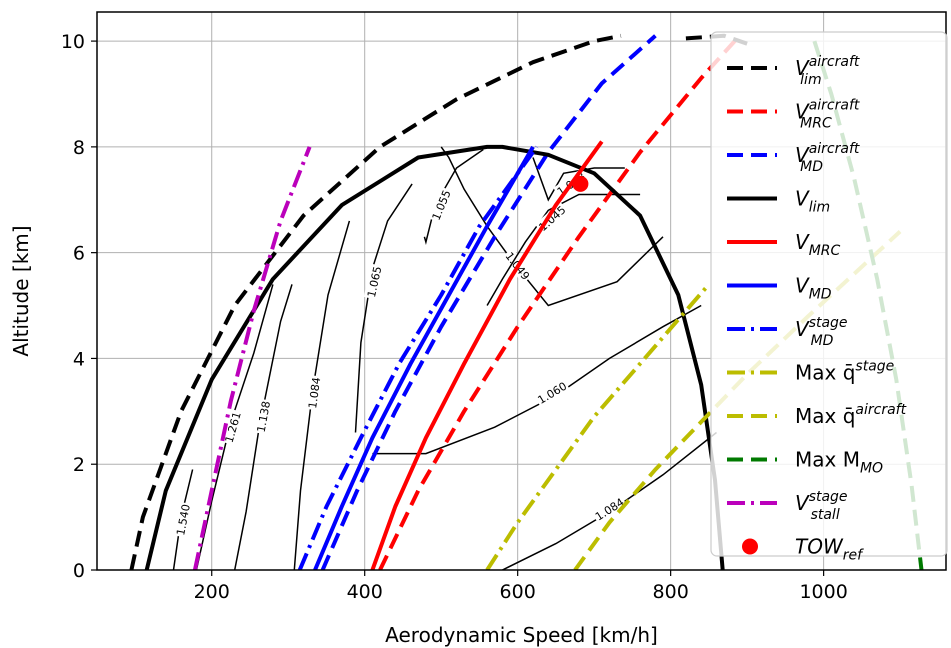 This screenshot has width=951, height=648. I want to click on legend-entry: Vstage stall, so click(787, 506).